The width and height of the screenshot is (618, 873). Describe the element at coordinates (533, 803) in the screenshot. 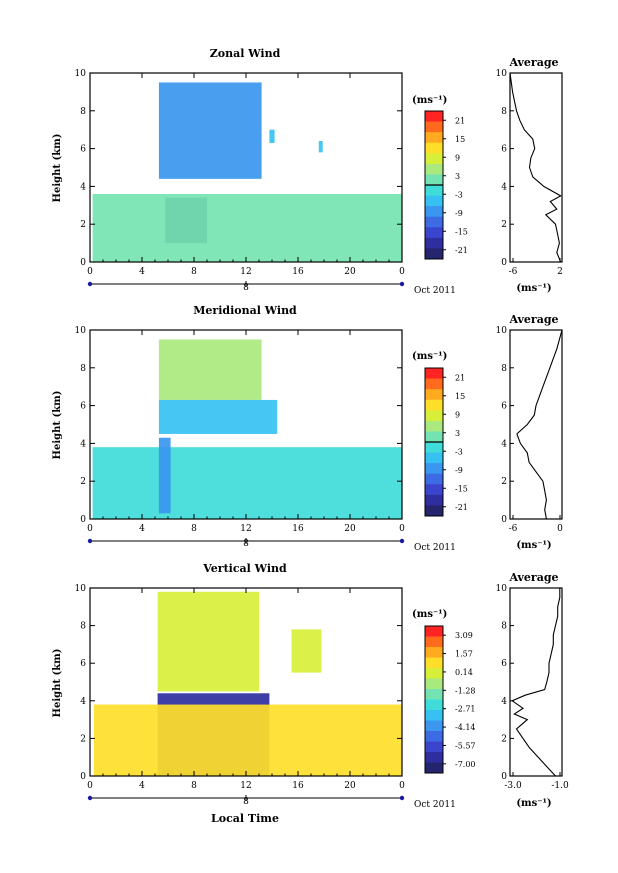

I see `vertical-wind-average-xlabel: (ms⁻¹)` at that location.